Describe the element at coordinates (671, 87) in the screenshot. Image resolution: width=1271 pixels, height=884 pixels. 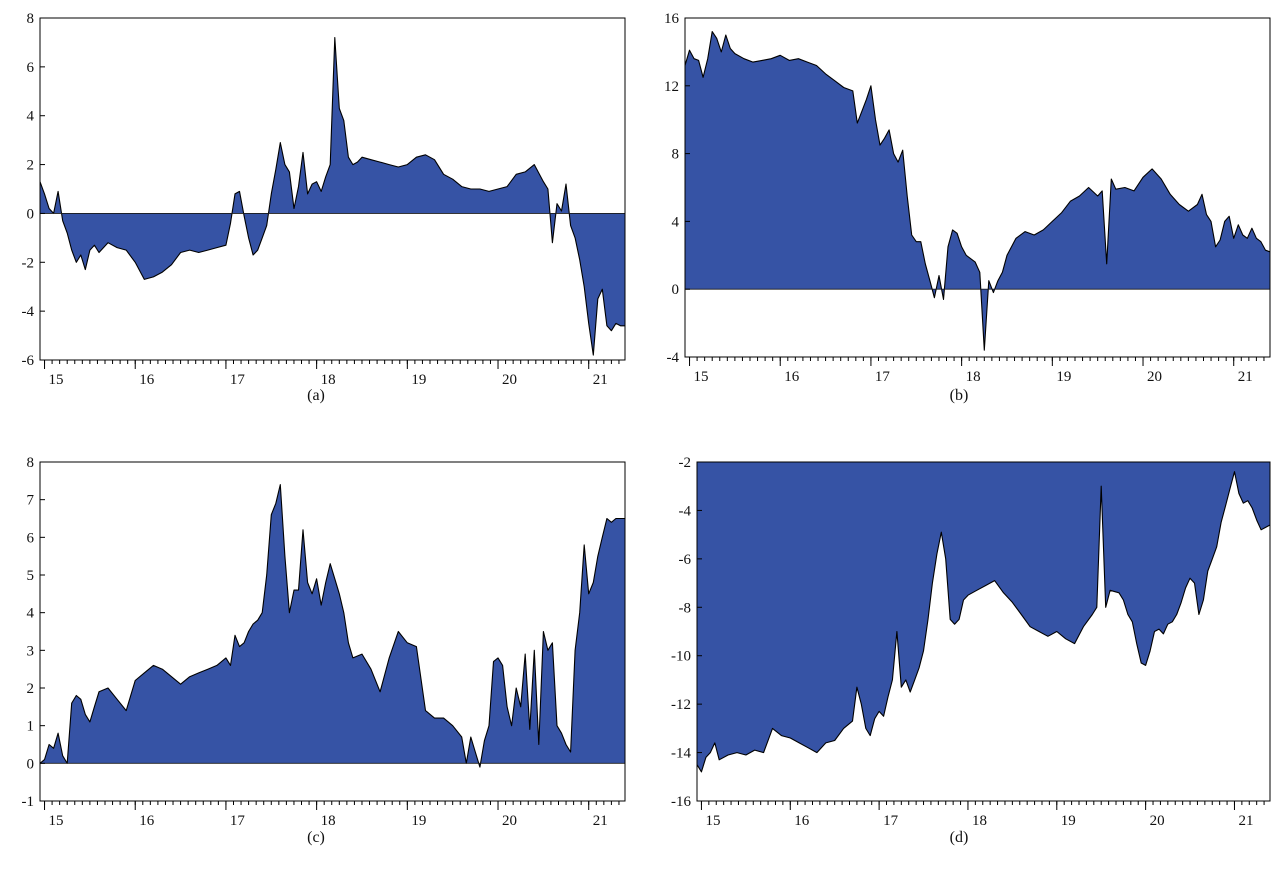
I see `y-tick-label: 12` at that location.